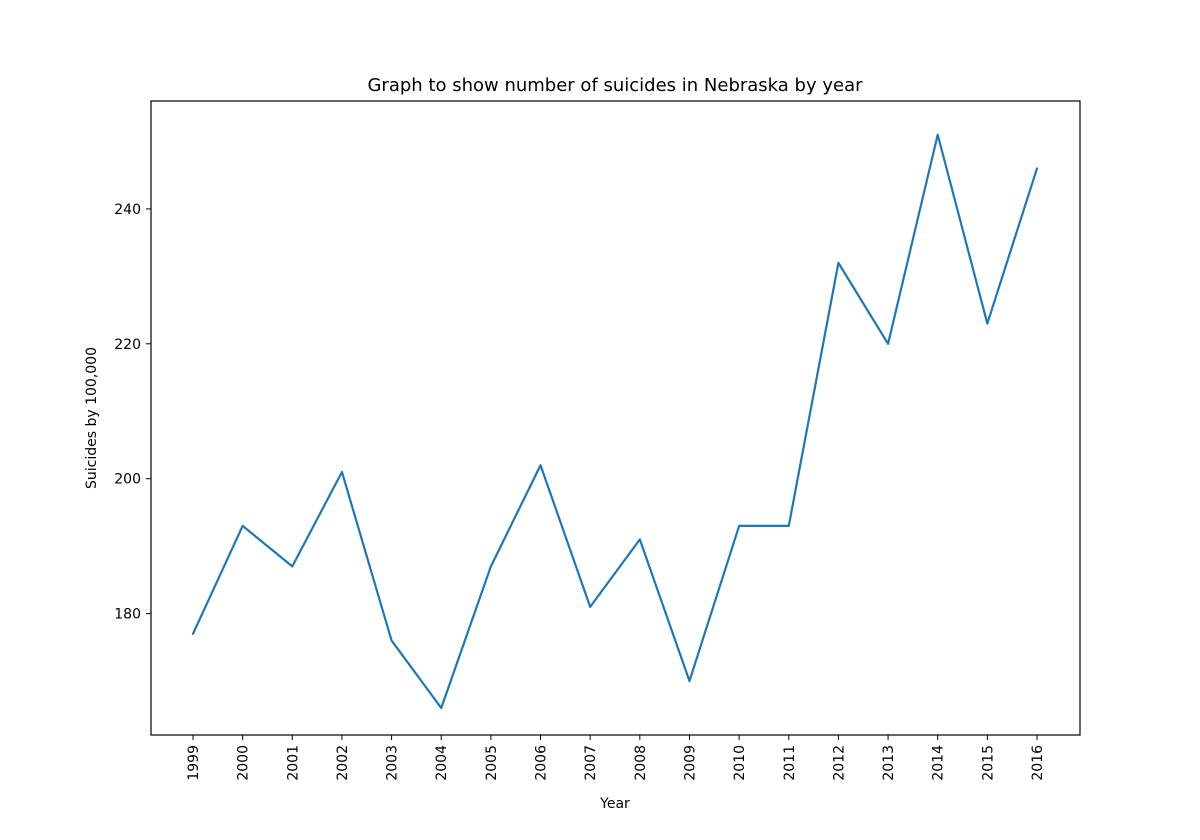 This screenshot has height=840, width=1200. I want to click on x-tick-label: 2013, so click(889, 763).